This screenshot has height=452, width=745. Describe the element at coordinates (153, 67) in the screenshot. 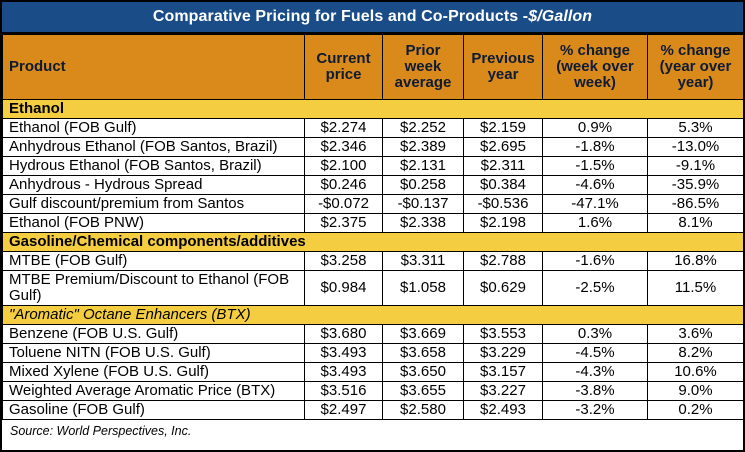

I see `header-product: Product` at that location.